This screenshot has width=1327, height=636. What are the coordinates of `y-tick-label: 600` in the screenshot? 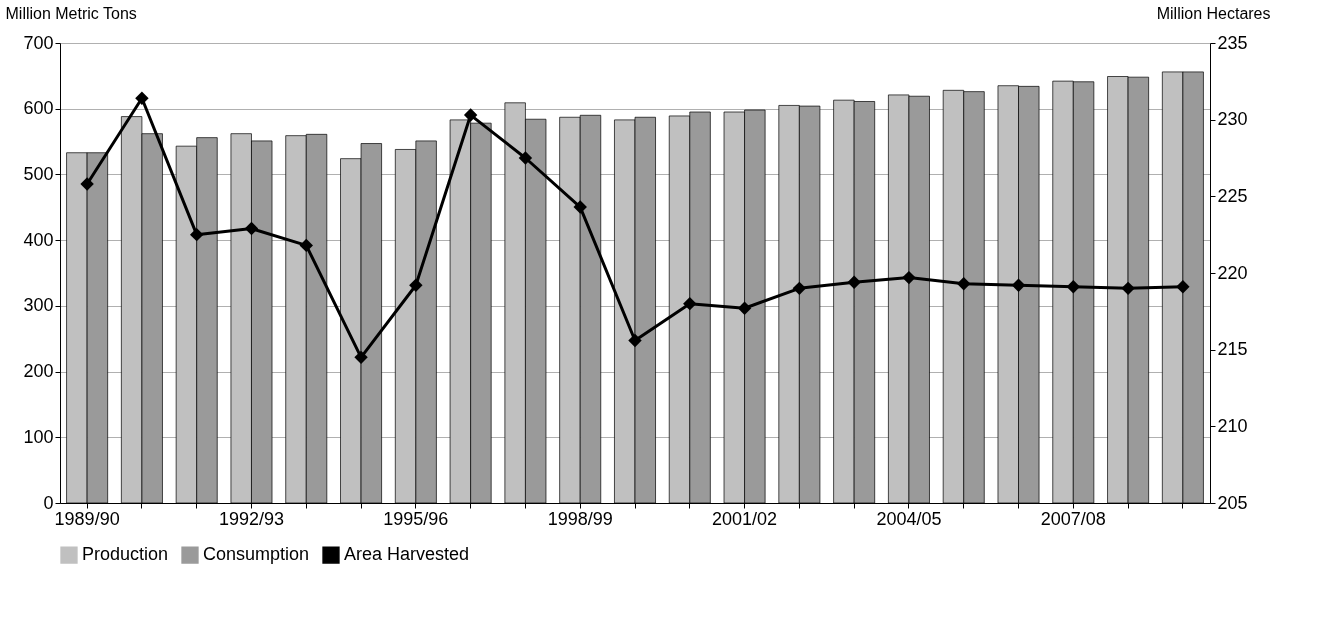 It's located at (38, 108).